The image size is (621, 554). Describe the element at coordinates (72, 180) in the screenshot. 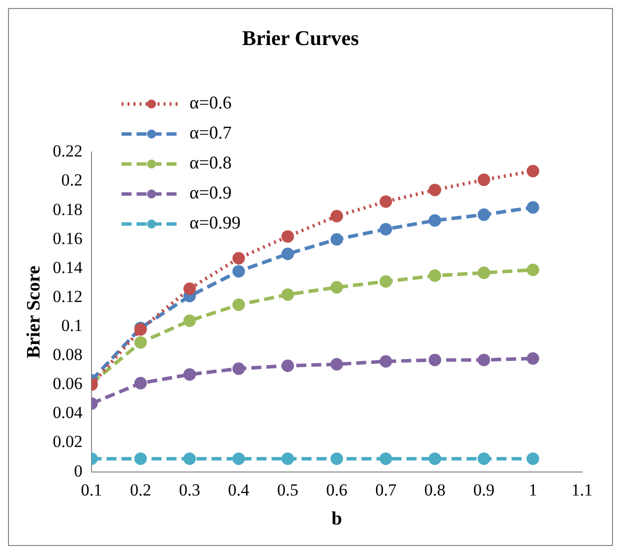

I see `y-tick-label: 0.2` at that location.